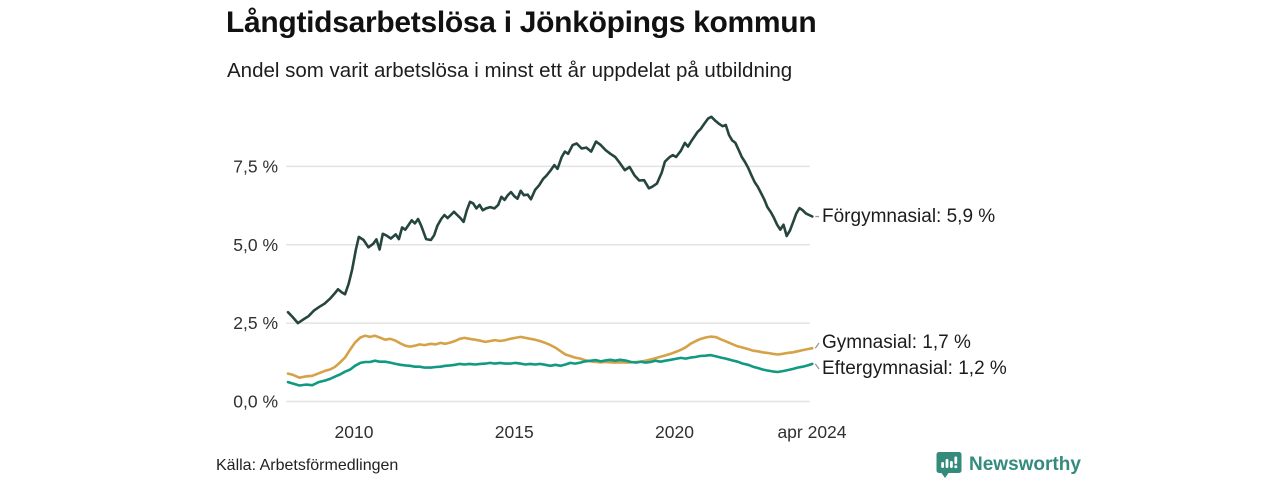  What do you see at coordinates (521, 22) in the screenshot?
I see `page-title: Långtidsarbetslösa i Jönköpings kommun` at bounding box center [521, 22].